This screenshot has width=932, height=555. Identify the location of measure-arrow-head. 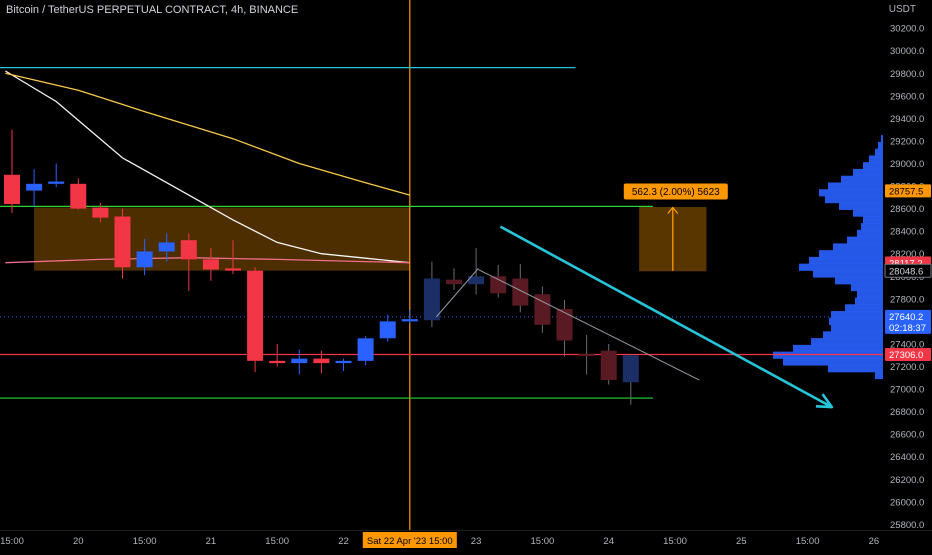
(673, 210).